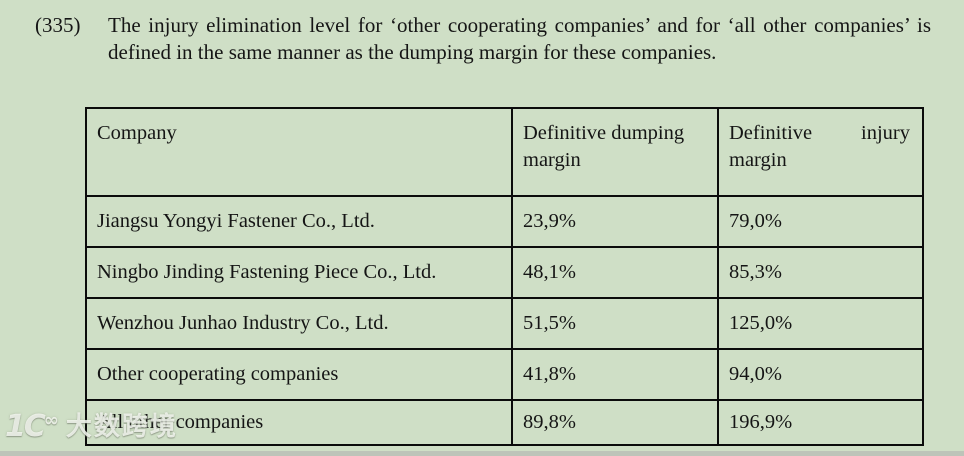 This screenshot has width=964, height=456. Describe the element at coordinates (820, 272) in the screenshot. I see `injury-margin-cell: 85,3%` at that location.